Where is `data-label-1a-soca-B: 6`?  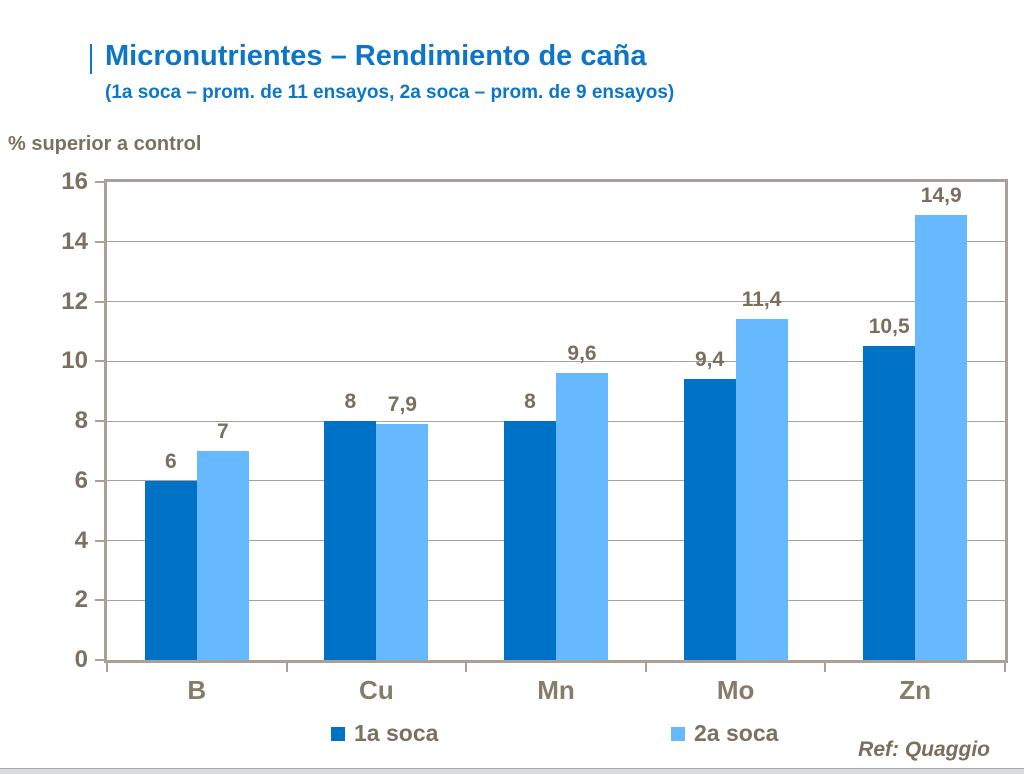
data-label-1a-soca-B: 6 is located at coordinates (170, 461).